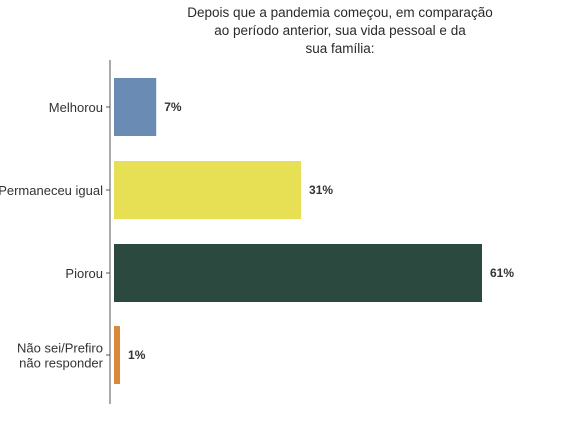 This screenshot has height=432, width=574. I want to click on category-label: Não sei/Prefiro não responder, so click(60, 356).